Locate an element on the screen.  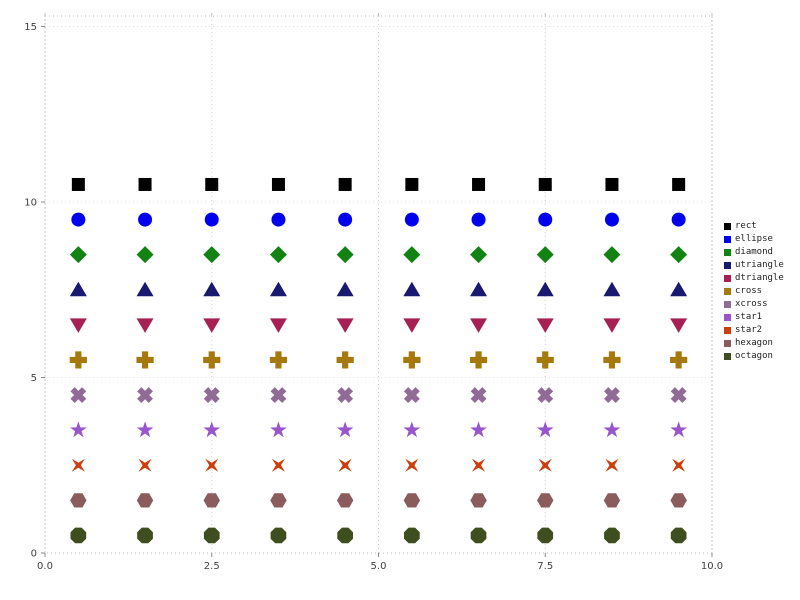
legend-item-cross: cross is located at coordinates (754, 291).